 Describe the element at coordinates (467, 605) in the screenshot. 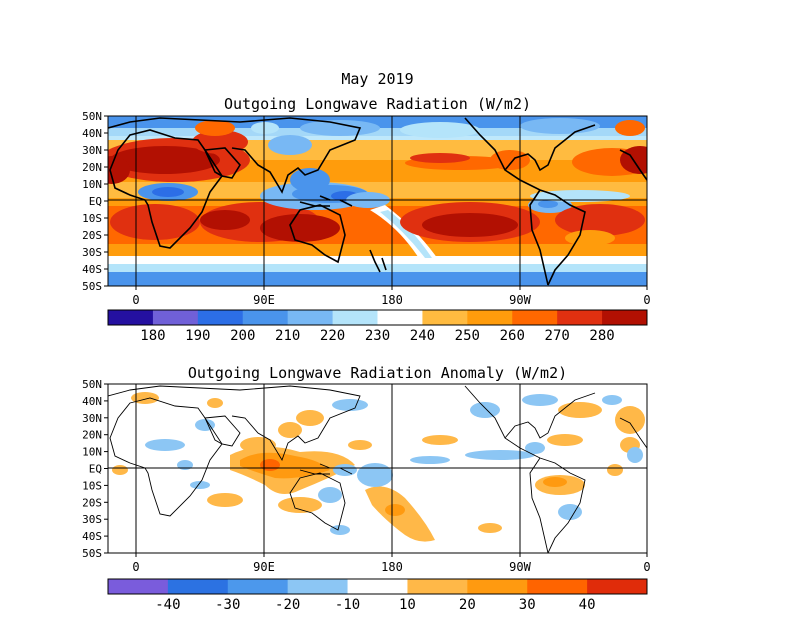

I see `colorbar-label: 20` at that location.